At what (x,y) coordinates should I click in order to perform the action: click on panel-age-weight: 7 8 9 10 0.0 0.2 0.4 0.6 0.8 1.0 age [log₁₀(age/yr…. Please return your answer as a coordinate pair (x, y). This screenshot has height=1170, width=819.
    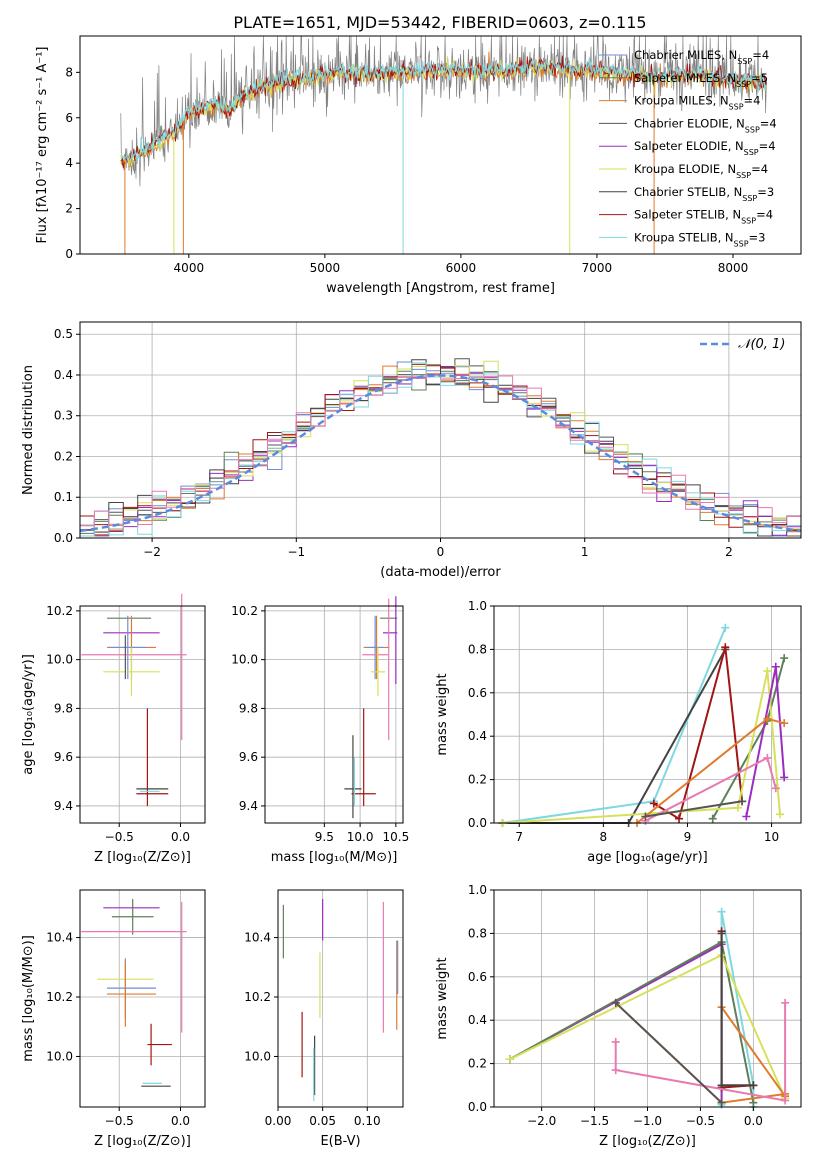
    Looking at the image, I should click on (618, 732).